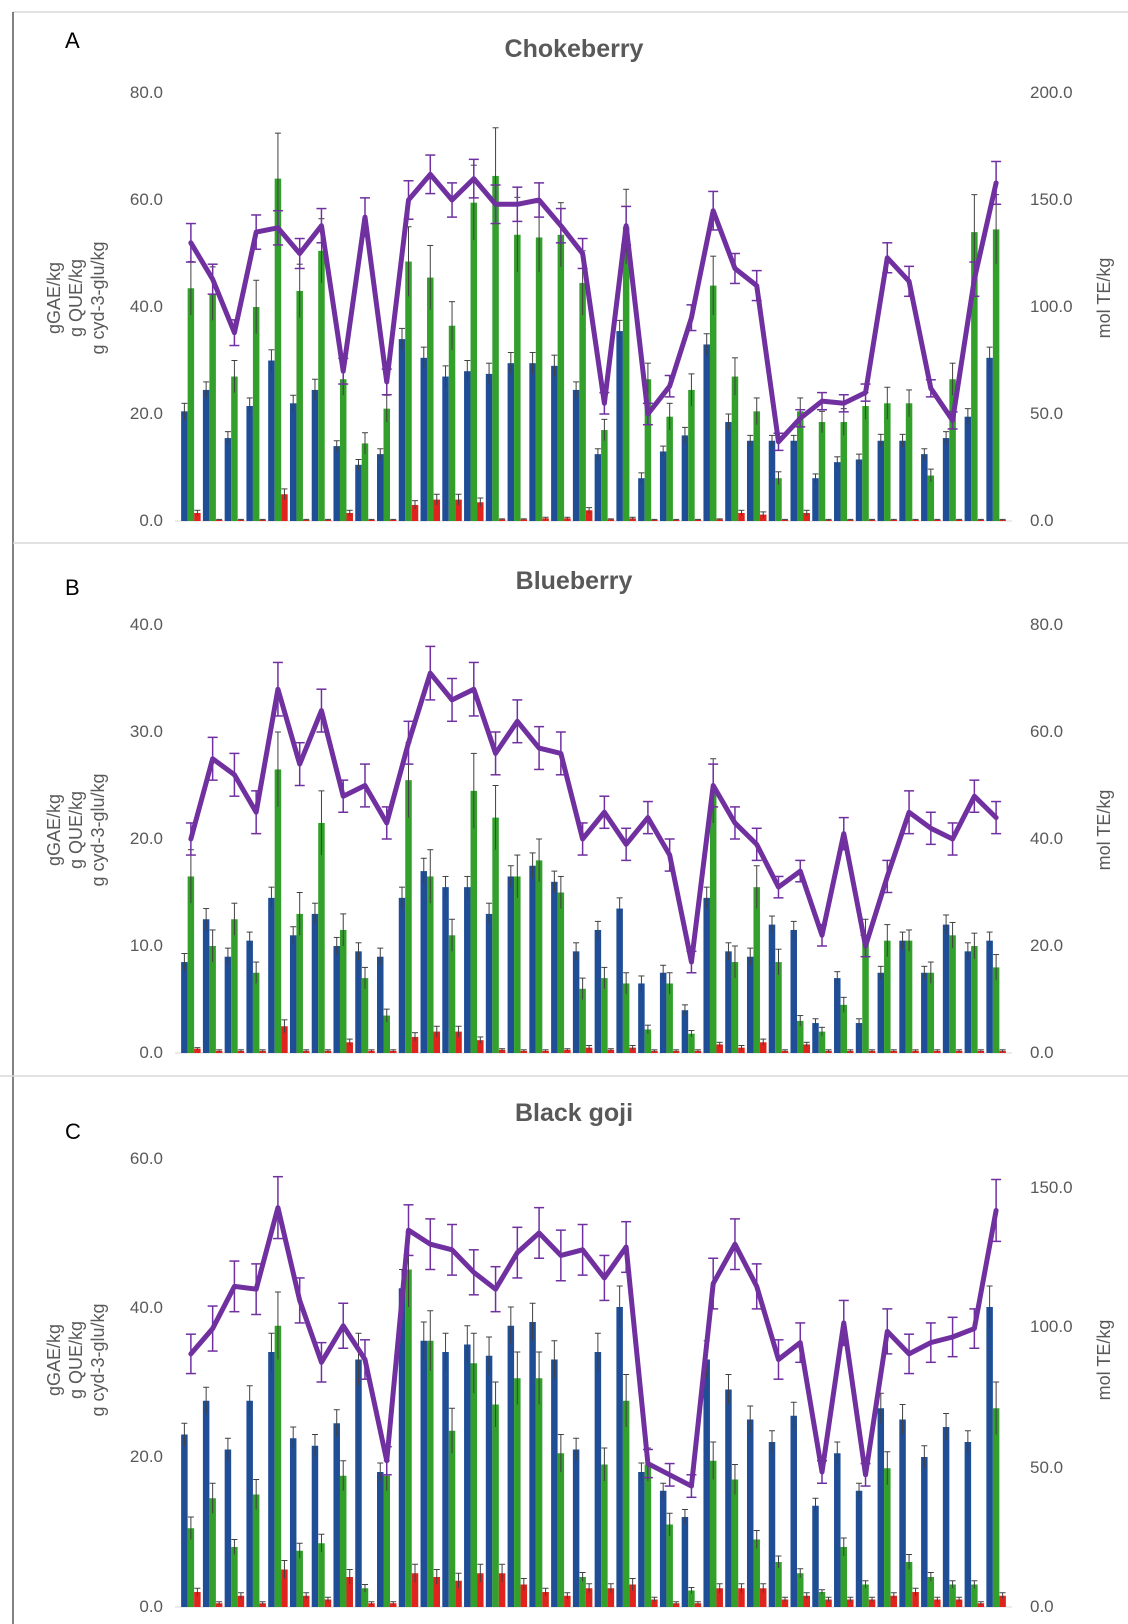 This screenshot has width=1128, height=1624. I want to click on right-axis-label: mol TE/kg, so click(1104, 830).